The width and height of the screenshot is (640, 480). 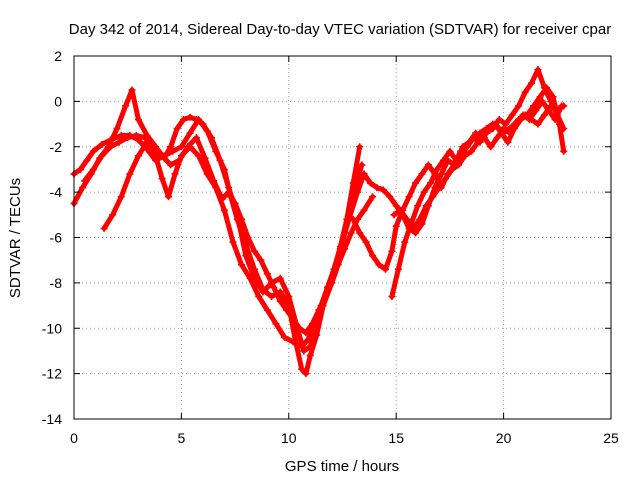 What do you see at coordinates (56, 283) in the screenshot?
I see `y-tick-label: -8` at bounding box center [56, 283].